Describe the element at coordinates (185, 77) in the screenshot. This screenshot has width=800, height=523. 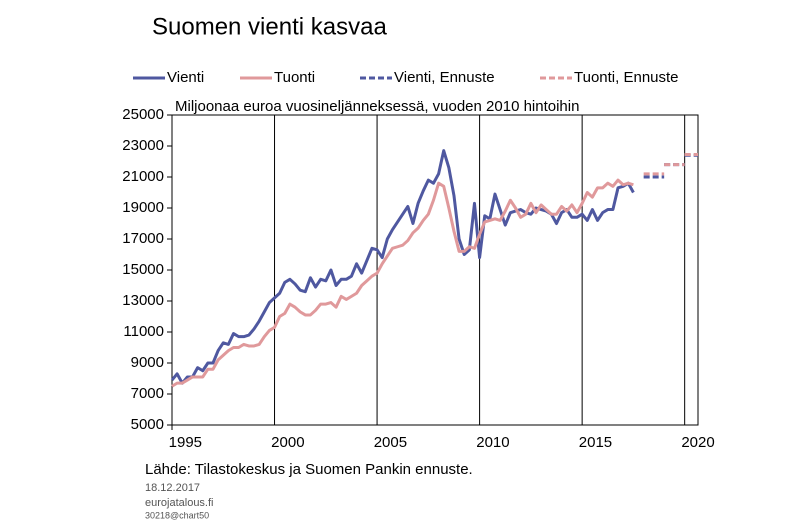
I see `legend-label: Vienti` at that location.